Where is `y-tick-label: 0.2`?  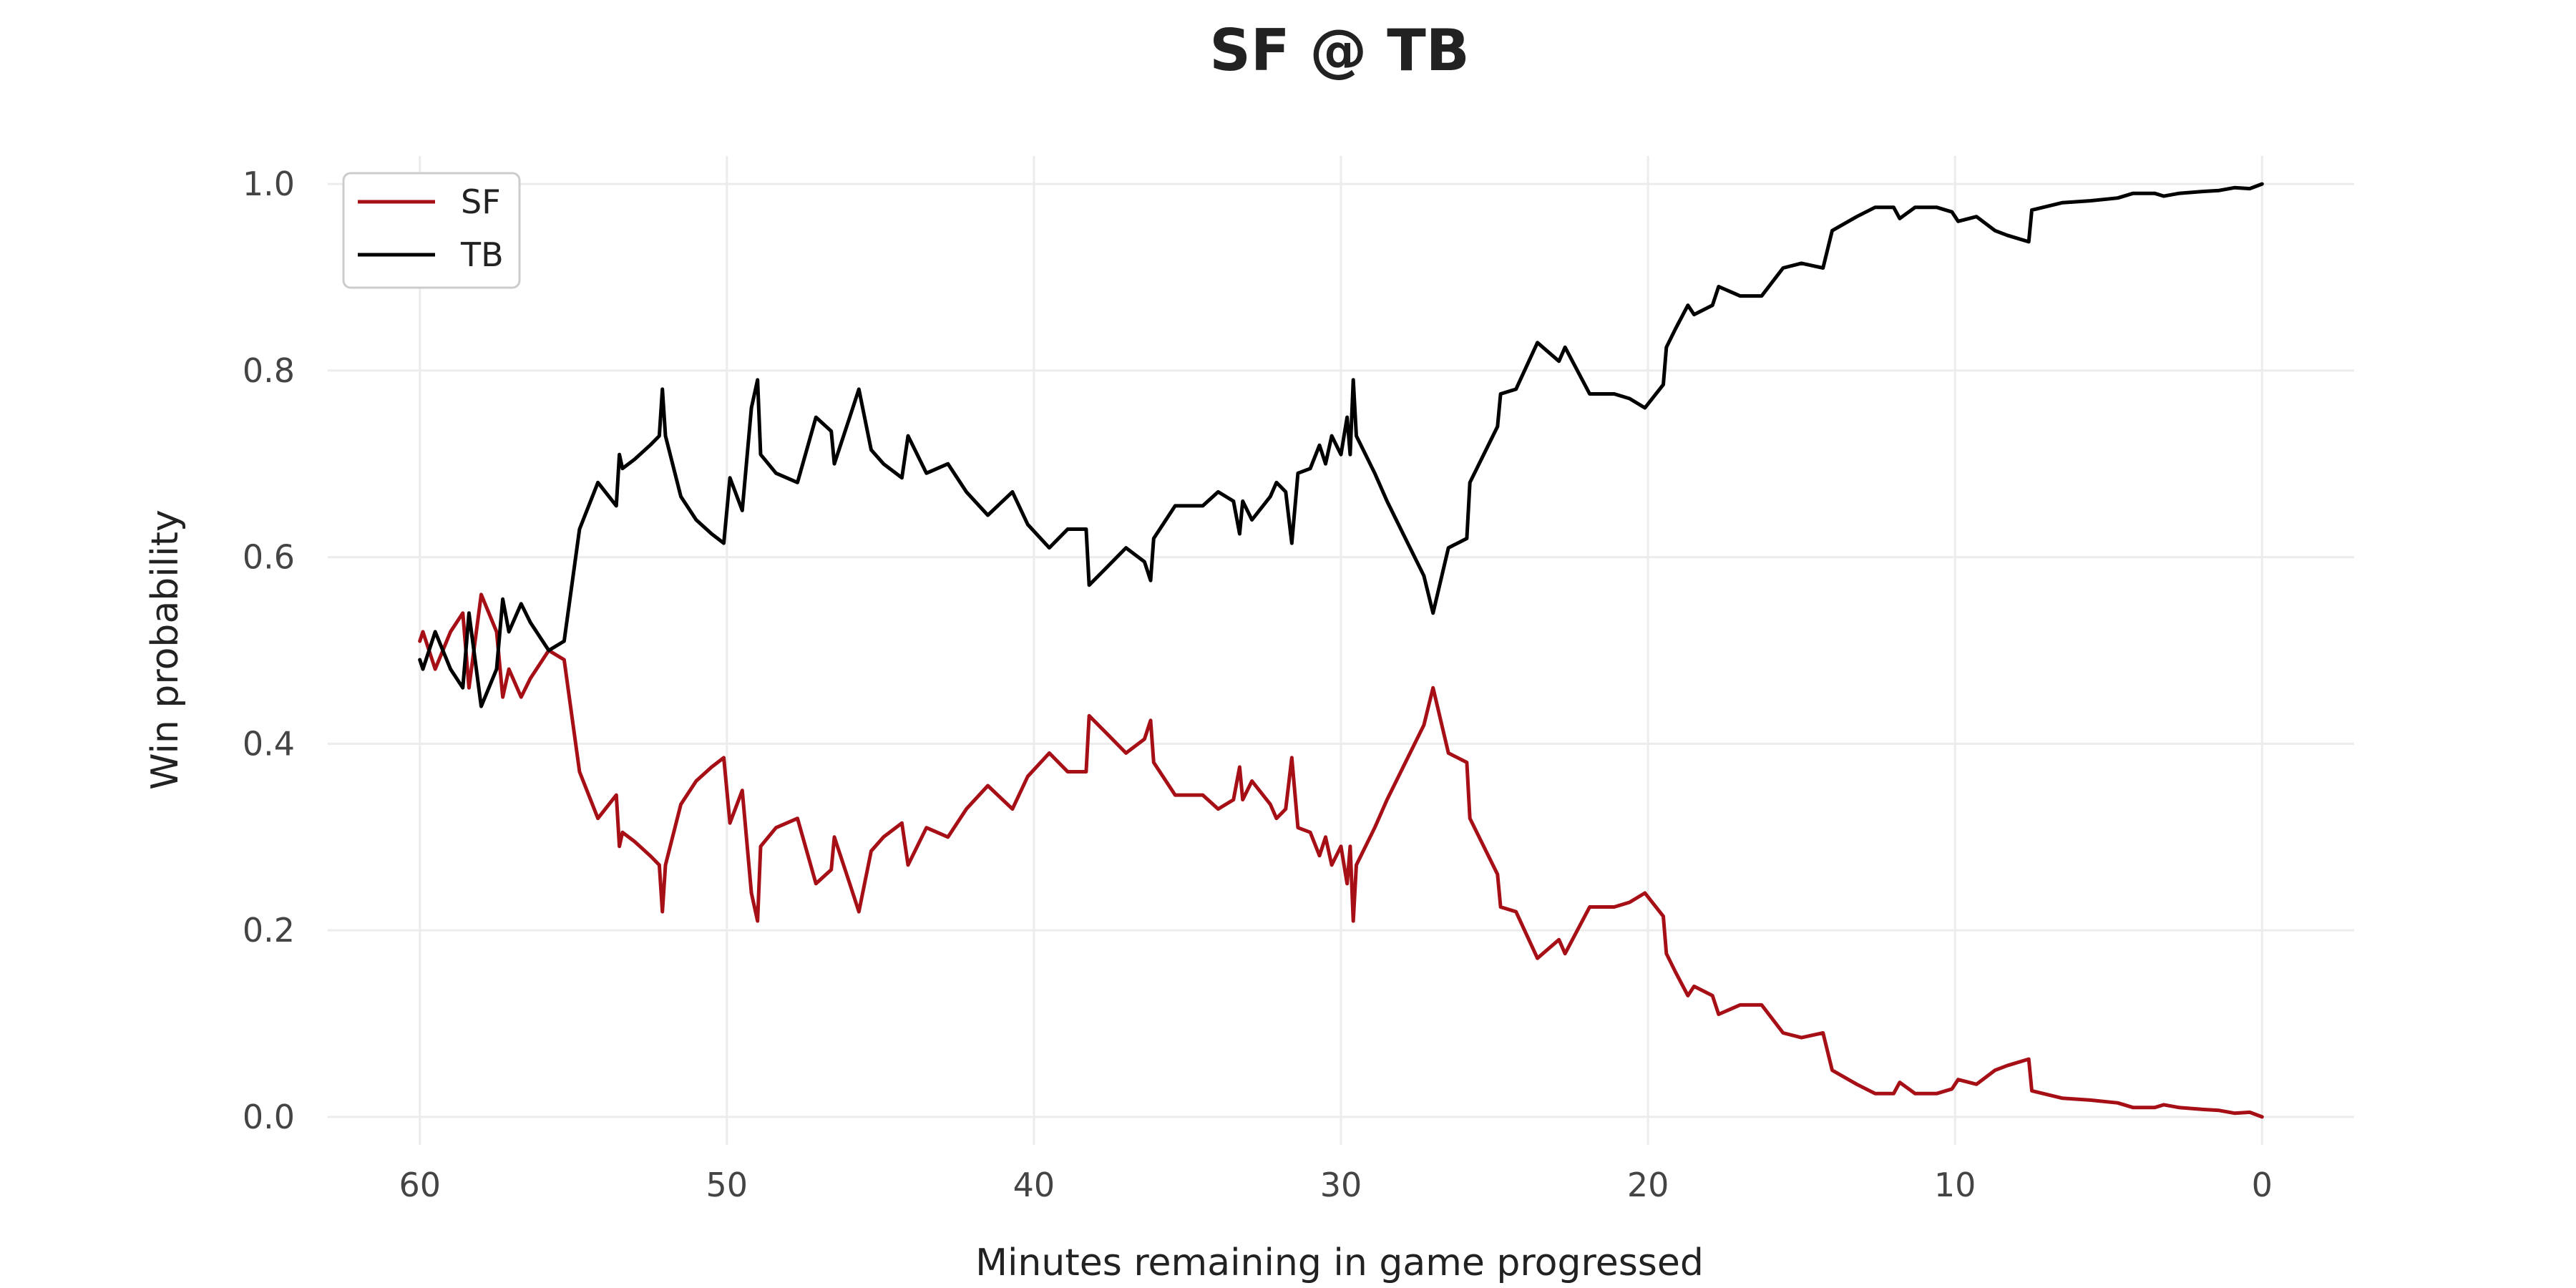
y-tick-label: 0.2 is located at coordinates (269, 930).